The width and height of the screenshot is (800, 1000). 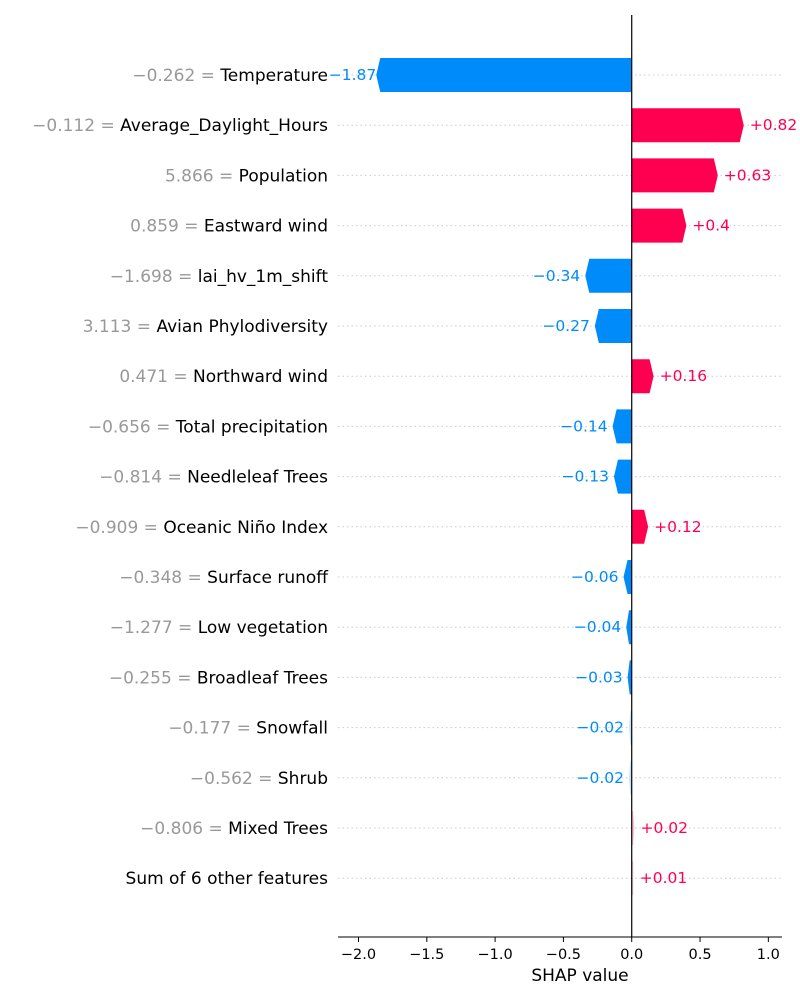 What do you see at coordinates (251, 427) in the screenshot?
I see `feature-name: Total precipitation` at bounding box center [251, 427].